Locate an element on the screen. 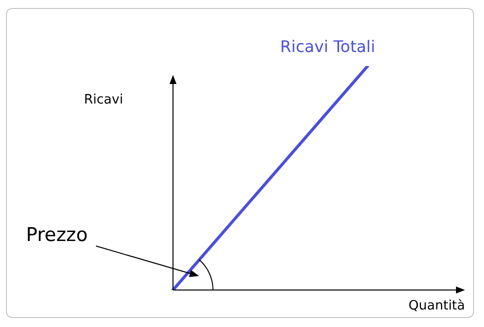  x-axis-title: Quantità is located at coordinates (436, 306).